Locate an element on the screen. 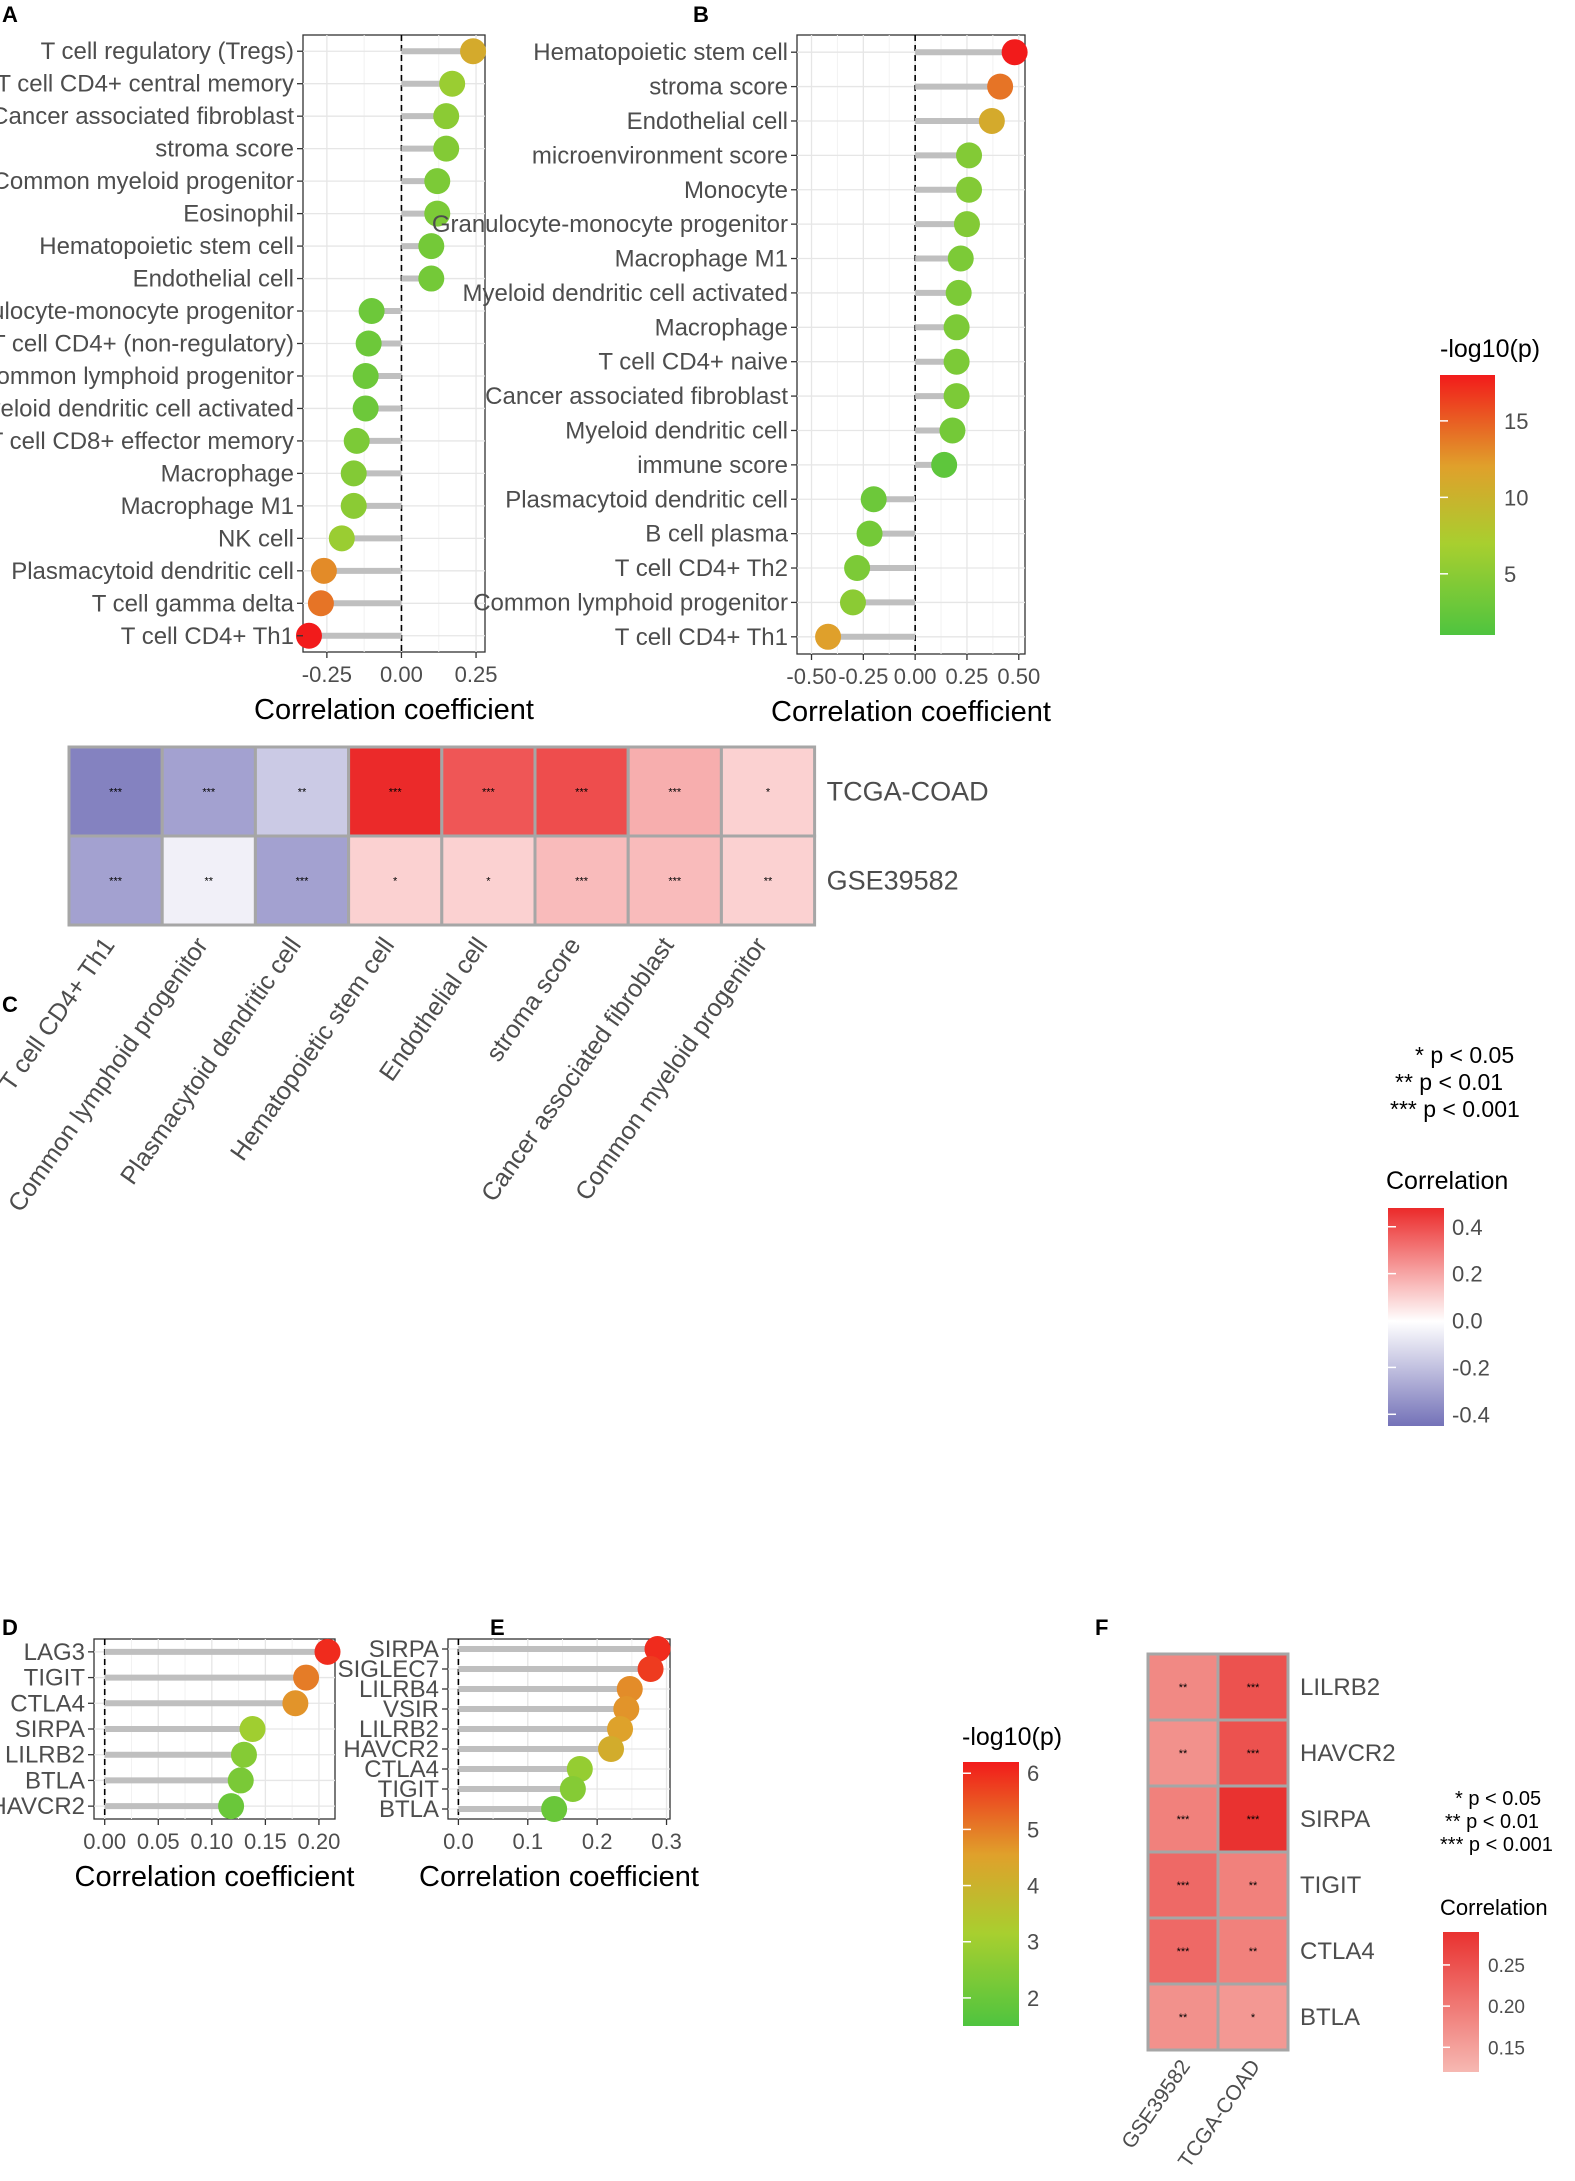  legend-c-tick-label: 0.0 is located at coordinates (1467, 1321).